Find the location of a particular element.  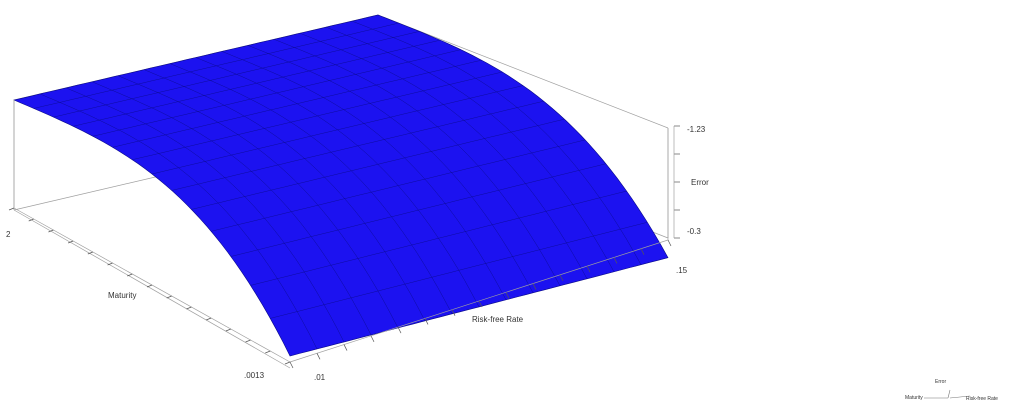

box-edge-top is located at coordinates (523, 71).